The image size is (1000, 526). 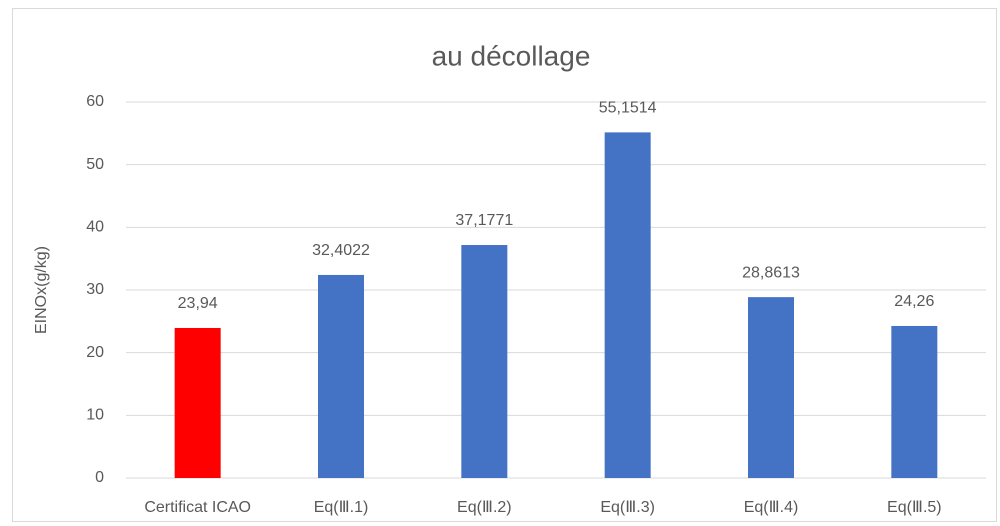 What do you see at coordinates (99, 477) in the screenshot?
I see `y-tick-label: 0` at bounding box center [99, 477].